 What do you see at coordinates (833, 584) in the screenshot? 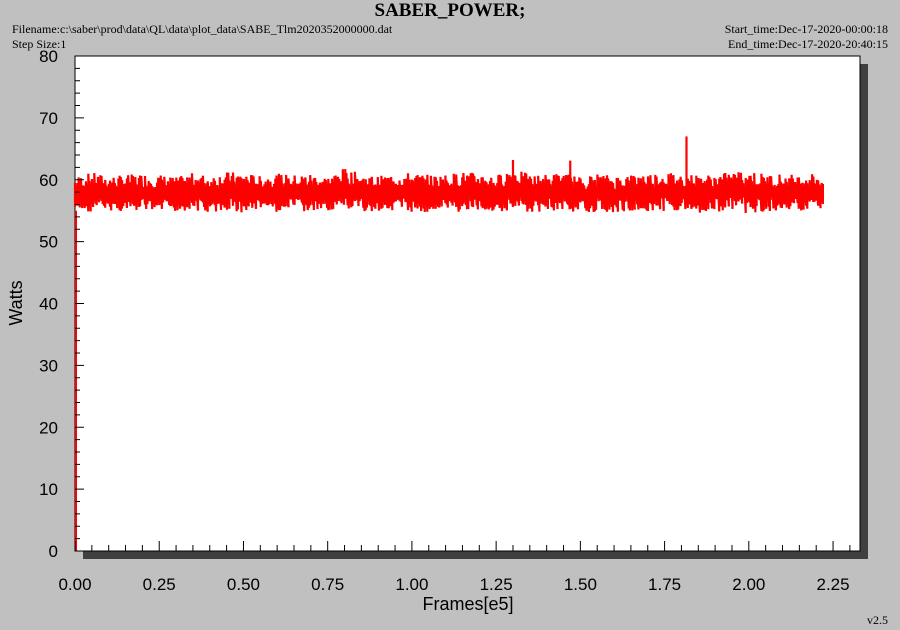
I see `x-tick-label: 2.25` at bounding box center [833, 584].